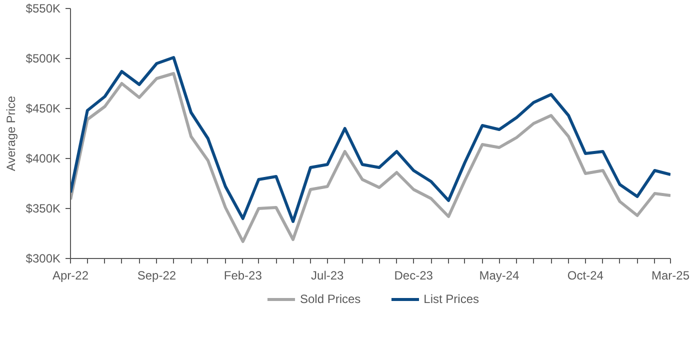 This screenshot has width=700, height=350. I want to click on x-tick-label: Apr-22, so click(70, 275).